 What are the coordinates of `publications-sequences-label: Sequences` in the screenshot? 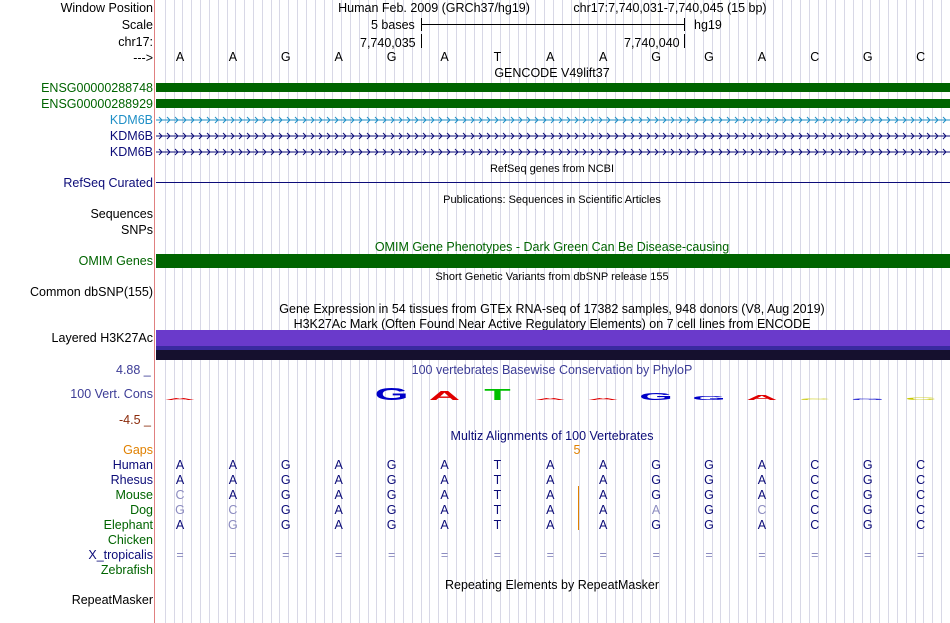 It's located at (121, 214).